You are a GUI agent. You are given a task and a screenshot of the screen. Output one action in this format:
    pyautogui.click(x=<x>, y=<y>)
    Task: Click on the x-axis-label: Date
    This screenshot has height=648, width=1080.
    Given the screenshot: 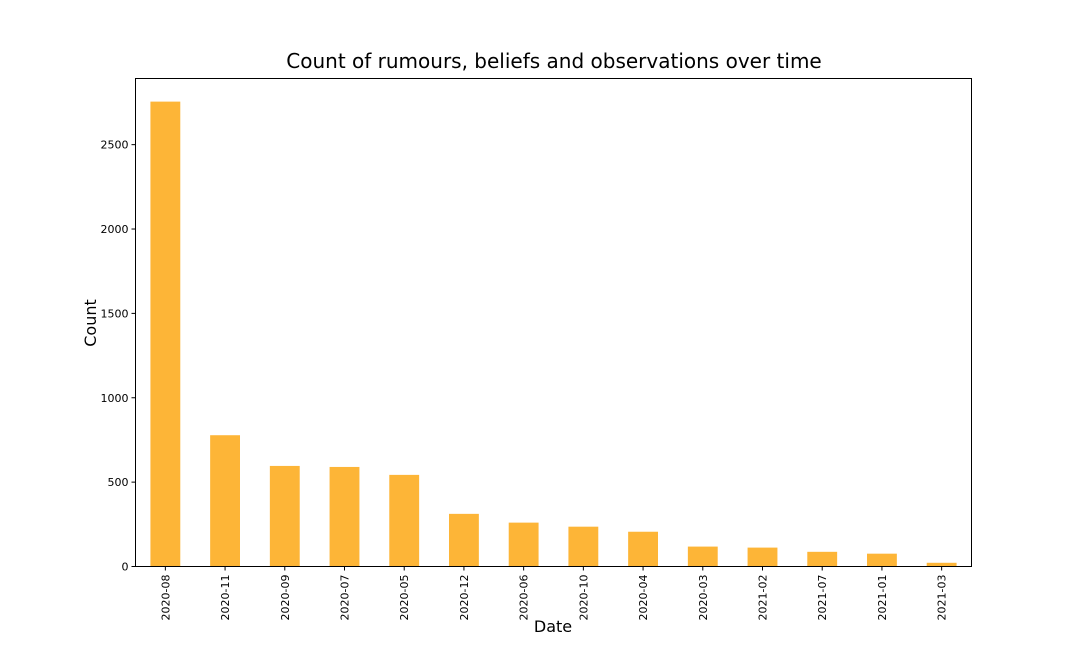 What is the action you would take?
    pyautogui.click(x=553, y=626)
    